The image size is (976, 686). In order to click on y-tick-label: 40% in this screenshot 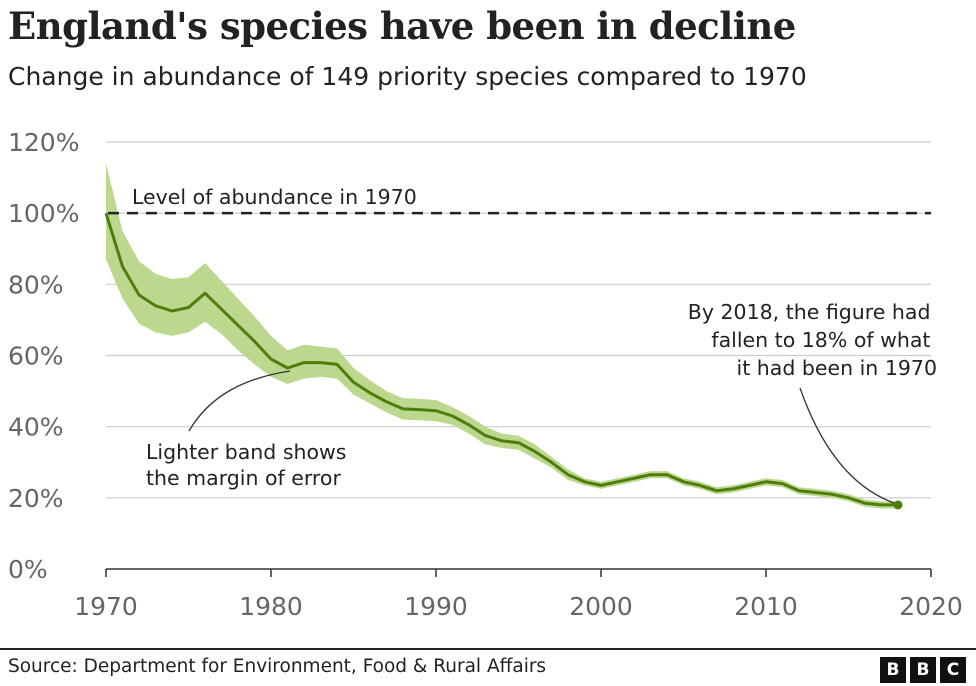, I will do `click(36, 427)`.